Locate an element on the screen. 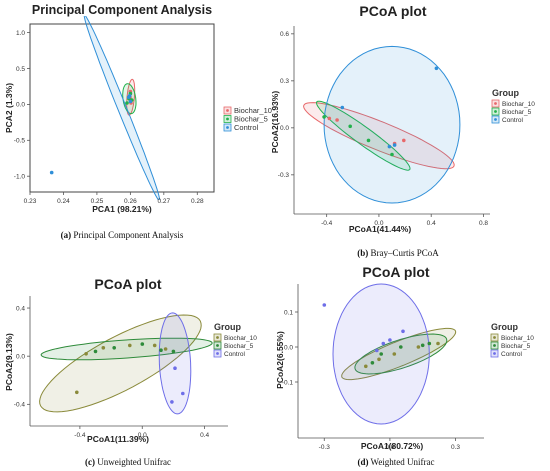  panel-caption: (b) Bray–Curtis PCoA is located at coordinates (398, 253).